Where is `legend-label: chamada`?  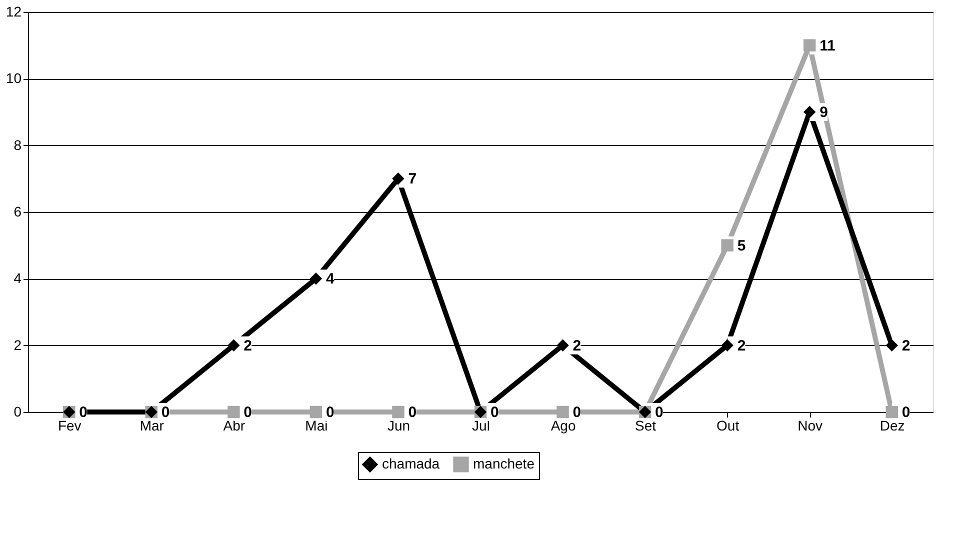 legend-label: chamada is located at coordinates (411, 463).